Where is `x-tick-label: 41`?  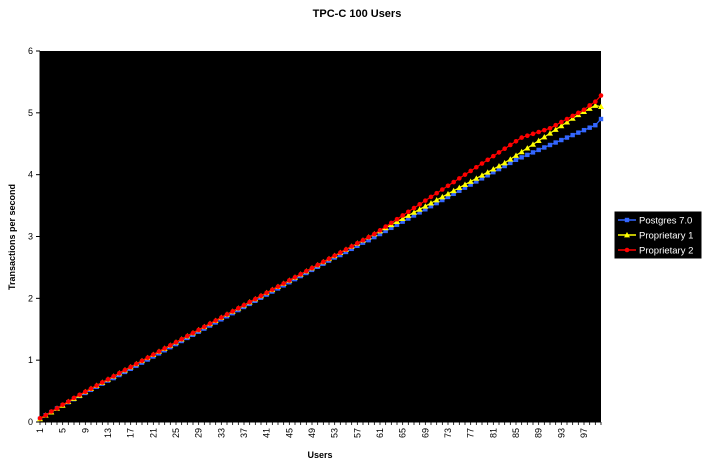 x-tick-label: 41 is located at coordinates (267, 433).